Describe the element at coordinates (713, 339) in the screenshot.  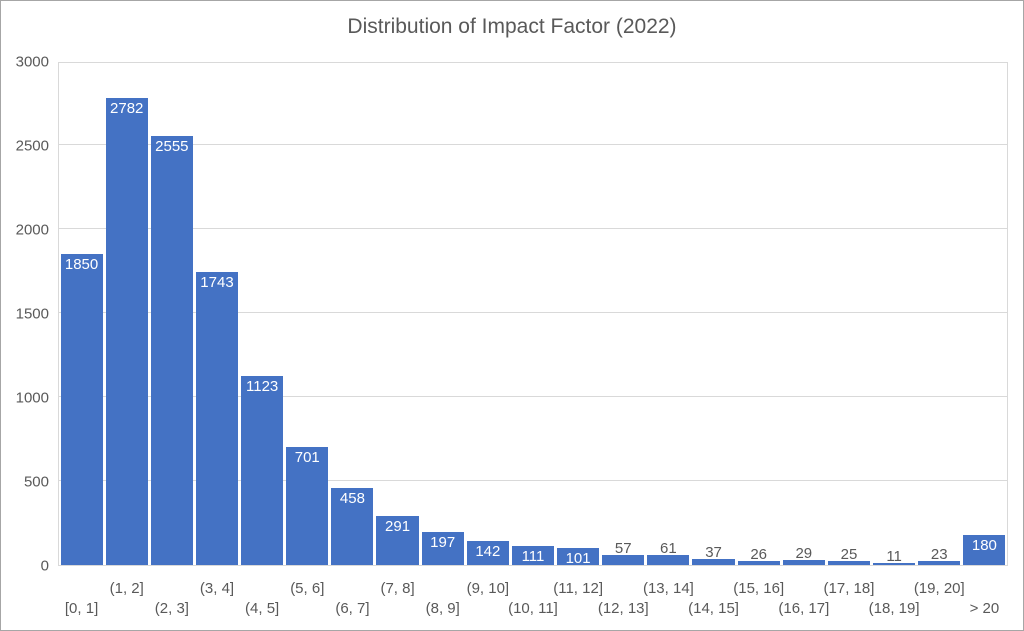
I see `bar-slot: 37 (14, 15]` at that location.